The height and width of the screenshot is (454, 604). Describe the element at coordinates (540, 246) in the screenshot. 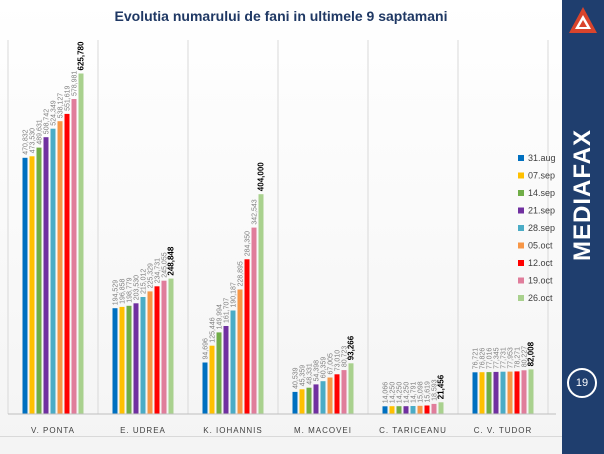

I see `legend-label: 05.oct` at that location.